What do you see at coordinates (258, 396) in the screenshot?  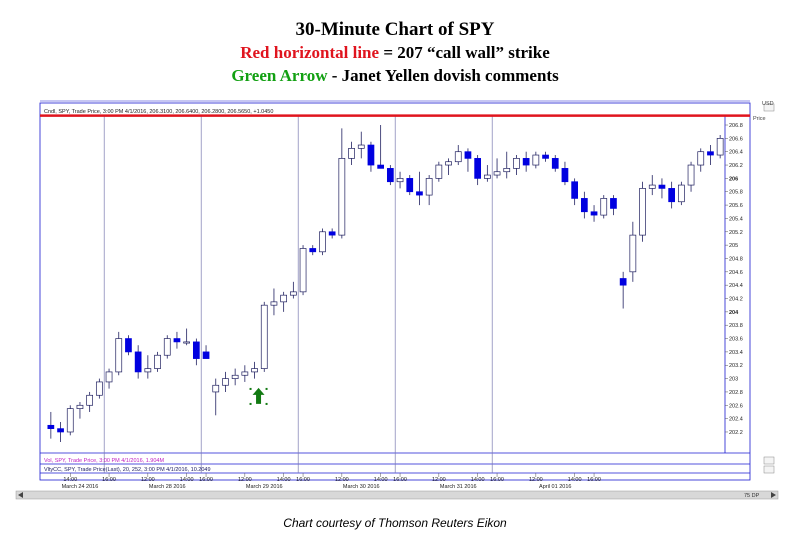 I see `green-arrow-icon` at bounding box center [258, 396].